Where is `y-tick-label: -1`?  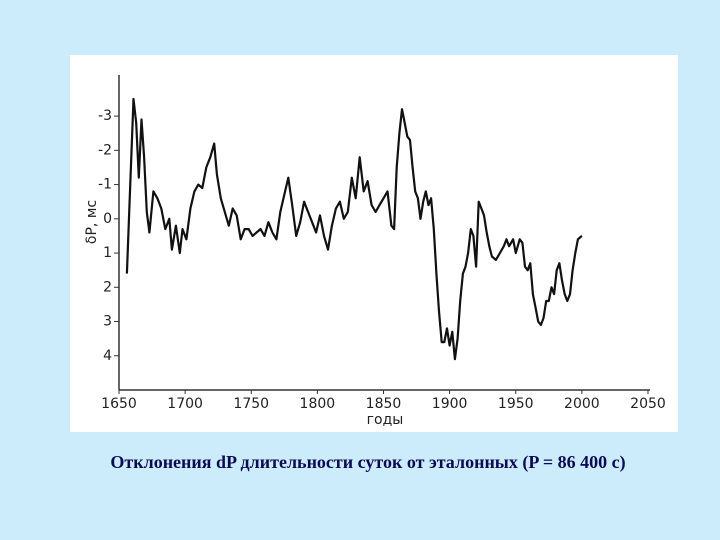
y-tick-label: -1 is located at coordinates (105, 185).